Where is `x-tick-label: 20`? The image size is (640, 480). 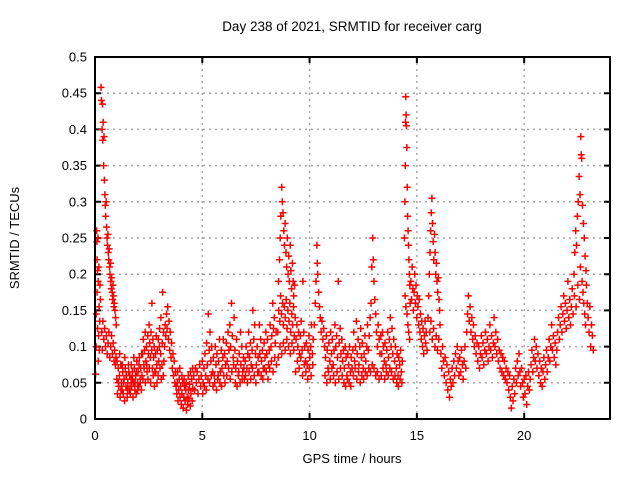
x-tick-label: 20 is located at coordinates (524, 435).